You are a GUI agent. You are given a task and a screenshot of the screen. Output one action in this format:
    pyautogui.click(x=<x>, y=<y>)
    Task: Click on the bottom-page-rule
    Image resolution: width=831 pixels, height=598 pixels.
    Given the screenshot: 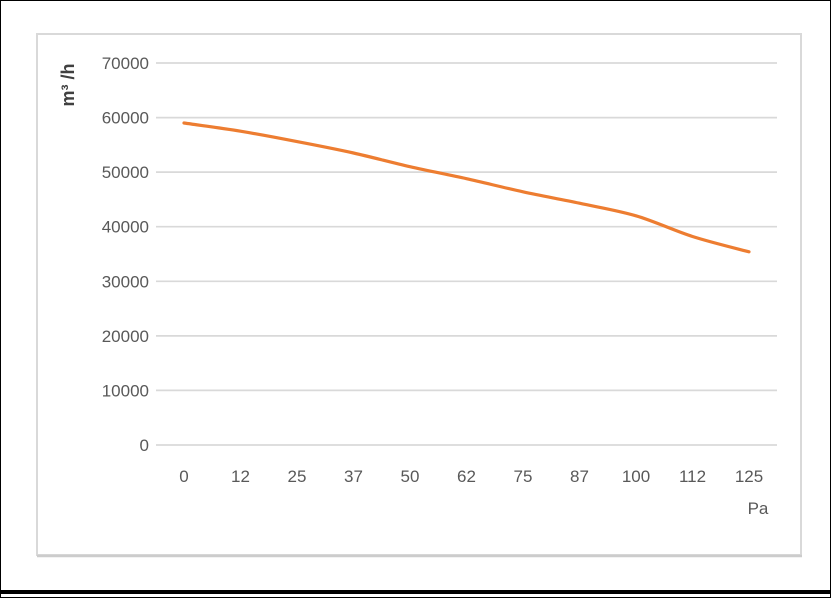 What is the action you would take?
    pyautogui.click(x=415, y=592)
    